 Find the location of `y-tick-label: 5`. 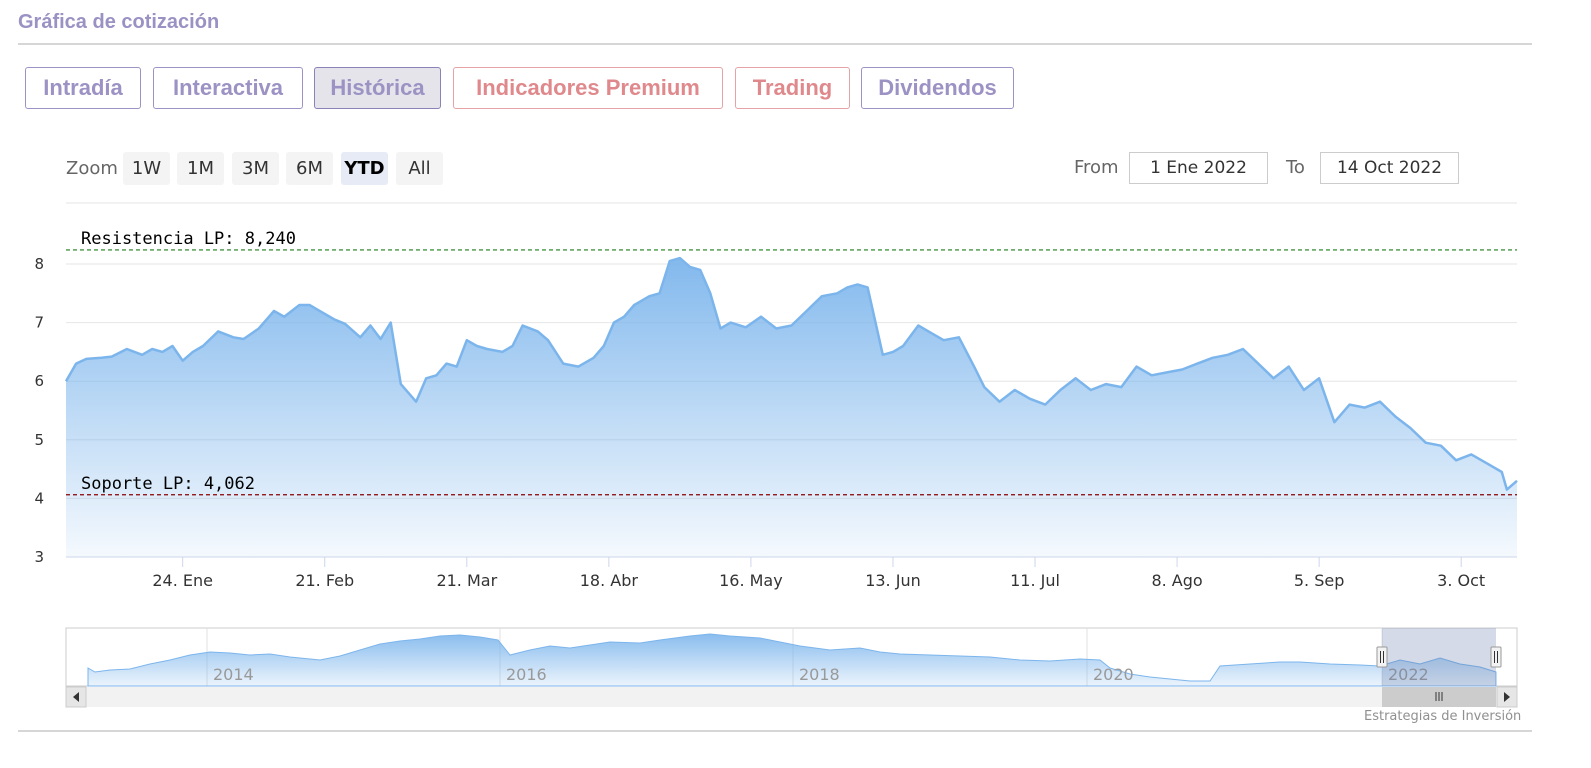

y-tick-label: 5 is located at coordinates (39, 440).